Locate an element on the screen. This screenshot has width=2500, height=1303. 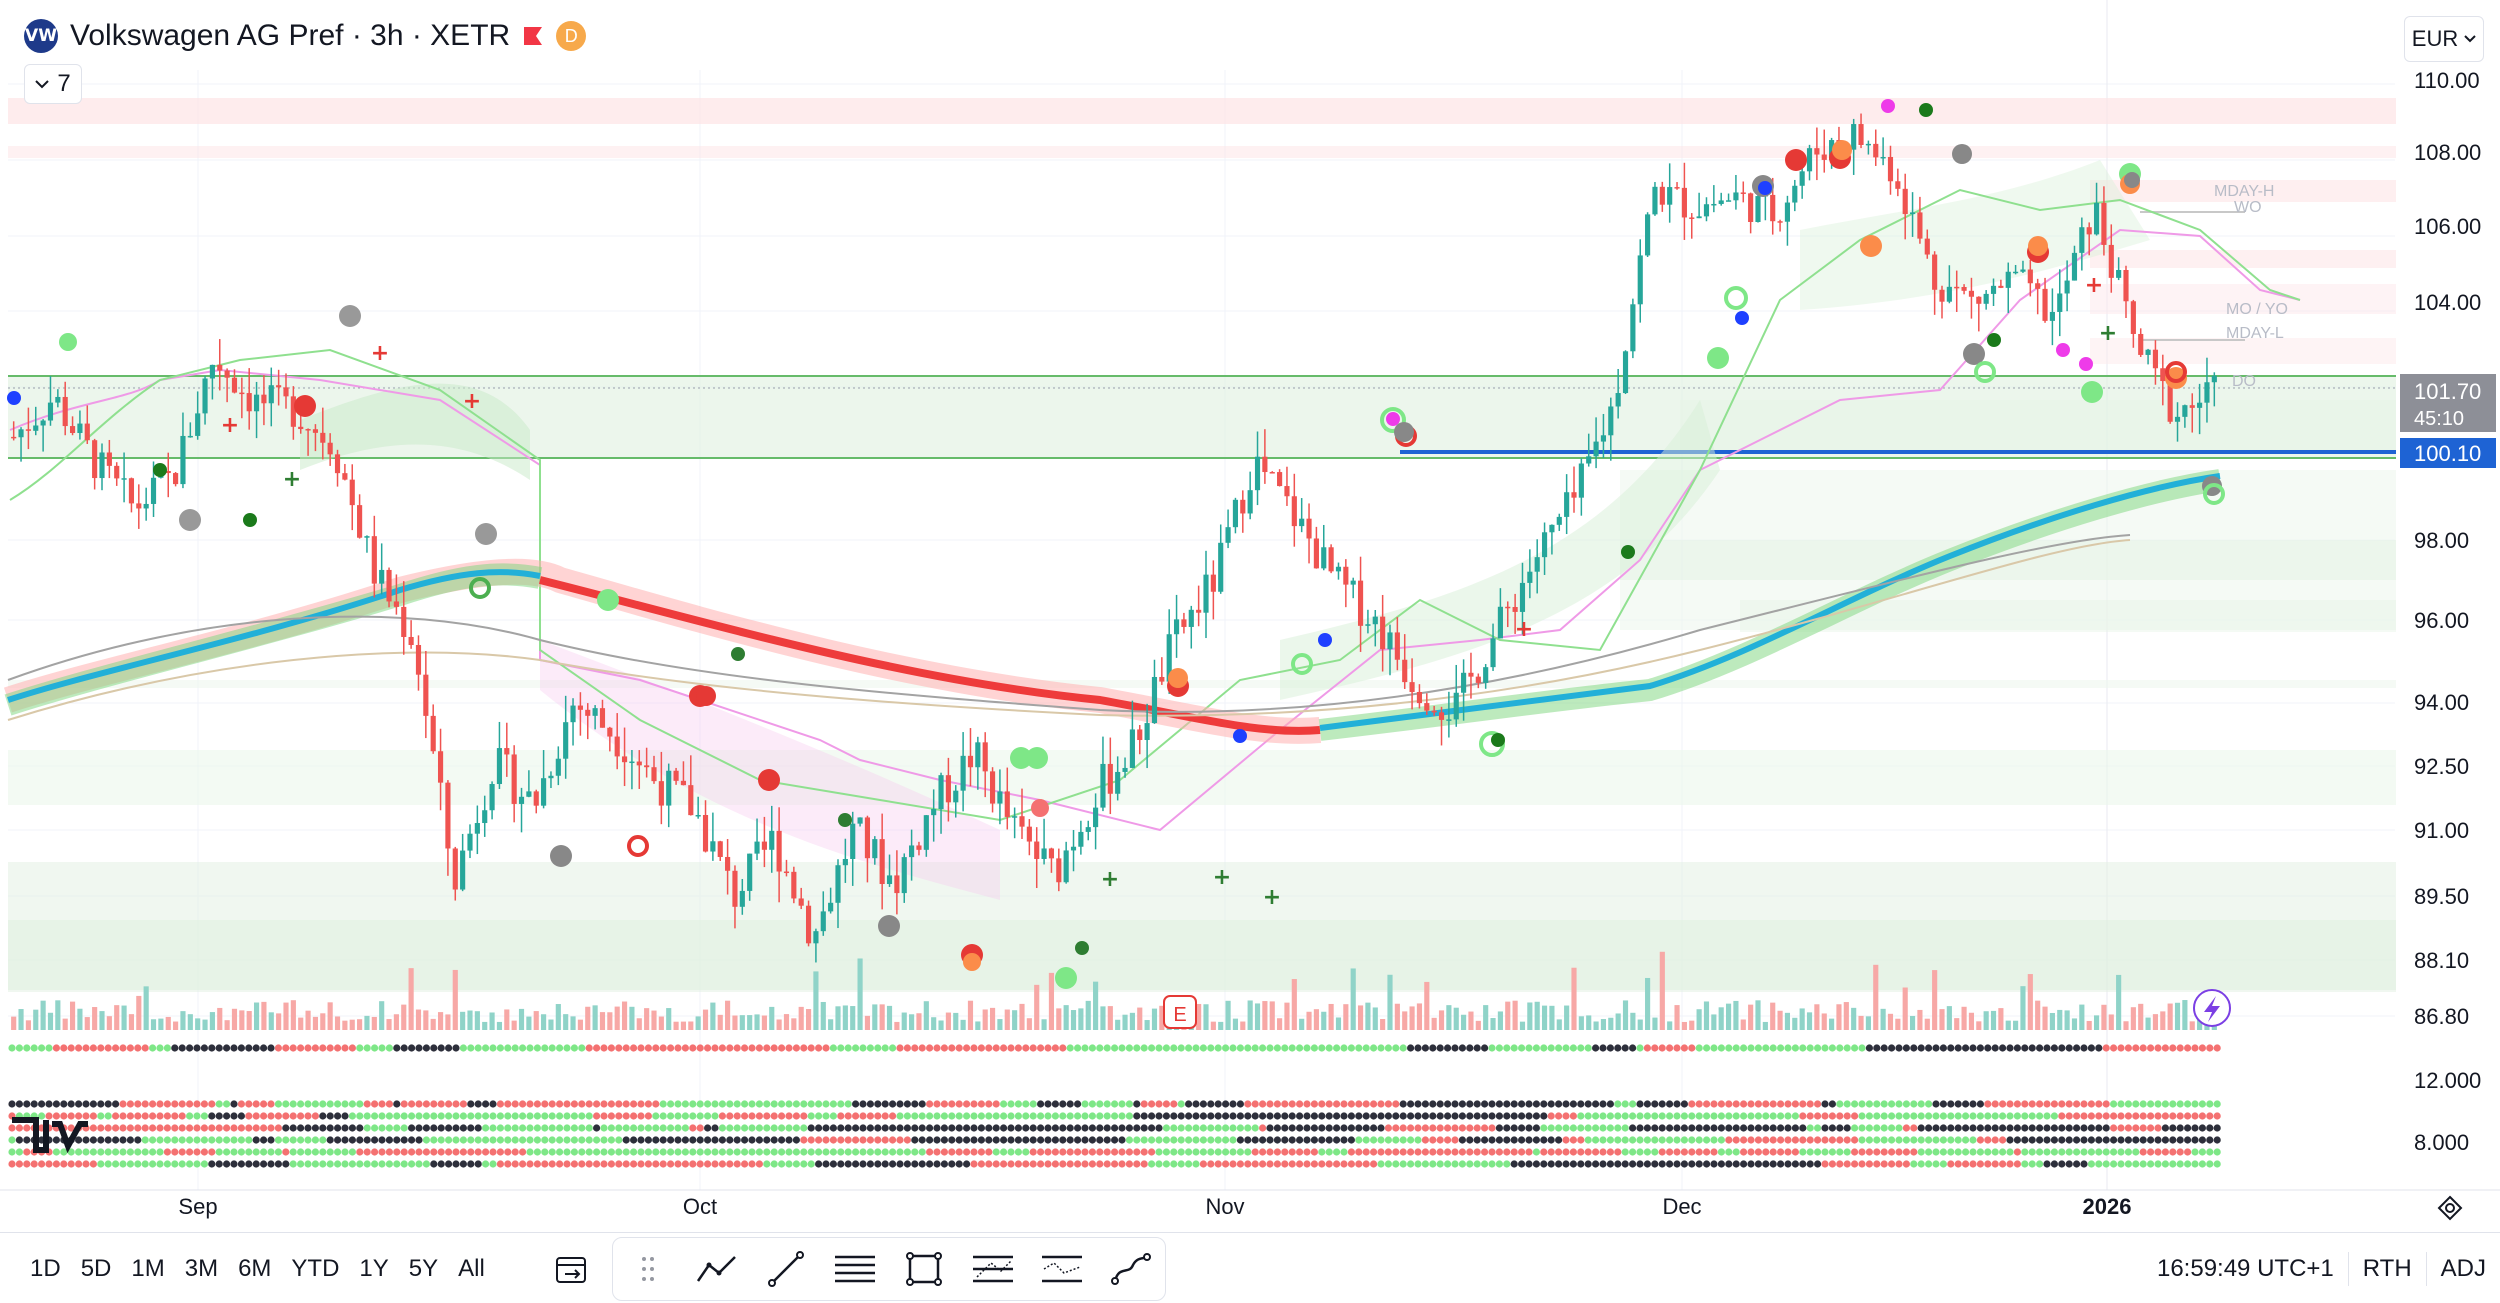
range-1d: 1D is located at coordinates (45, 1268).